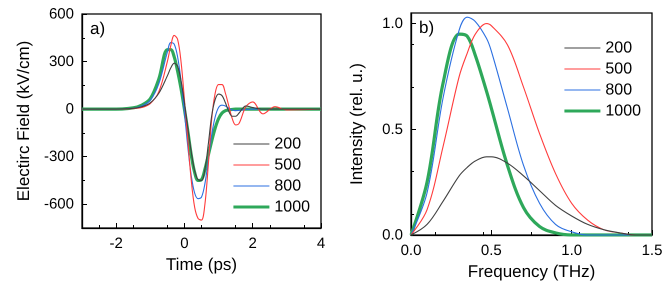 Image resolution: width=670 pixels, height=294 pixels. What do you see at coordinates (59, 204) in the screenshot?
I see `y-tick-label: -600` at bounding box center [59, 204].